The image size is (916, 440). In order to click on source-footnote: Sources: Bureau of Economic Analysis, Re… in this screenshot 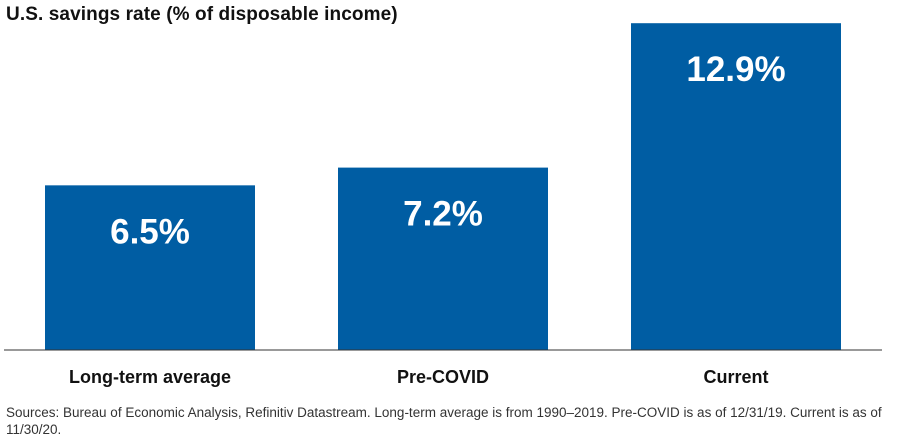, I will do `click(444, 421)`.